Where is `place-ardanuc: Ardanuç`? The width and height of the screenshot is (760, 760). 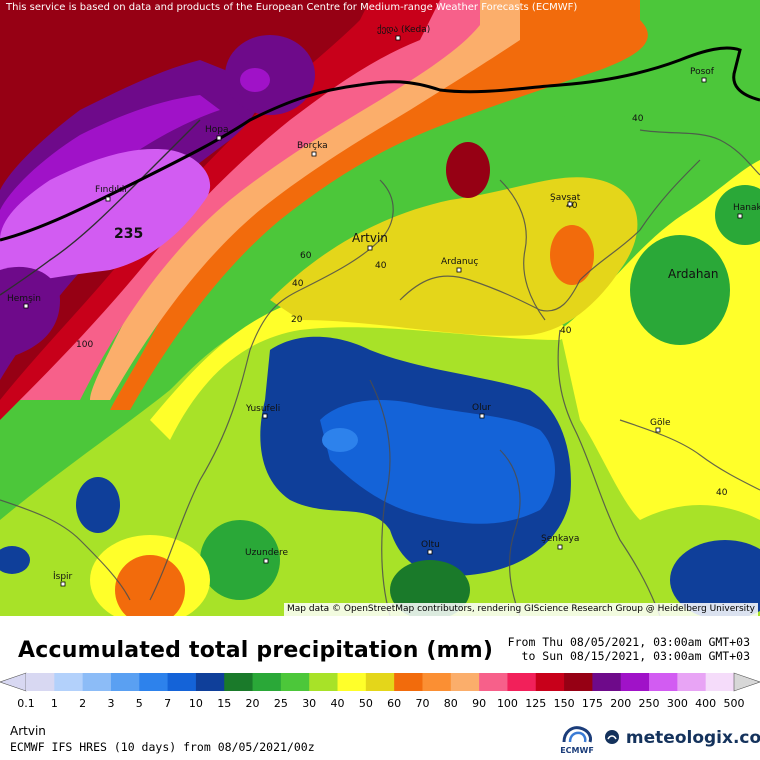
place-ardanuc: Ardanuç is located at coordinates (459, 262).